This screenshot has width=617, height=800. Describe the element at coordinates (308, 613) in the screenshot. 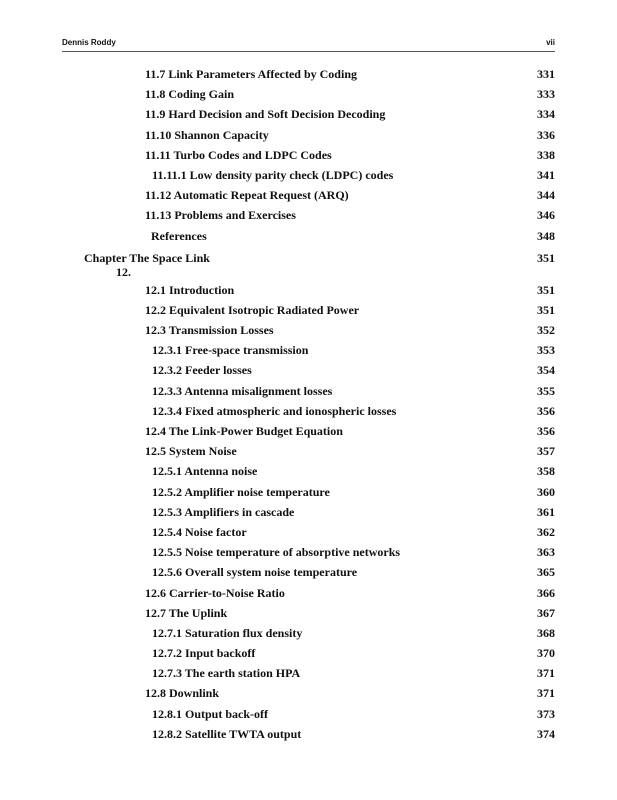

I see `toc-entry: 12.7 The Uplink 367` at that location.